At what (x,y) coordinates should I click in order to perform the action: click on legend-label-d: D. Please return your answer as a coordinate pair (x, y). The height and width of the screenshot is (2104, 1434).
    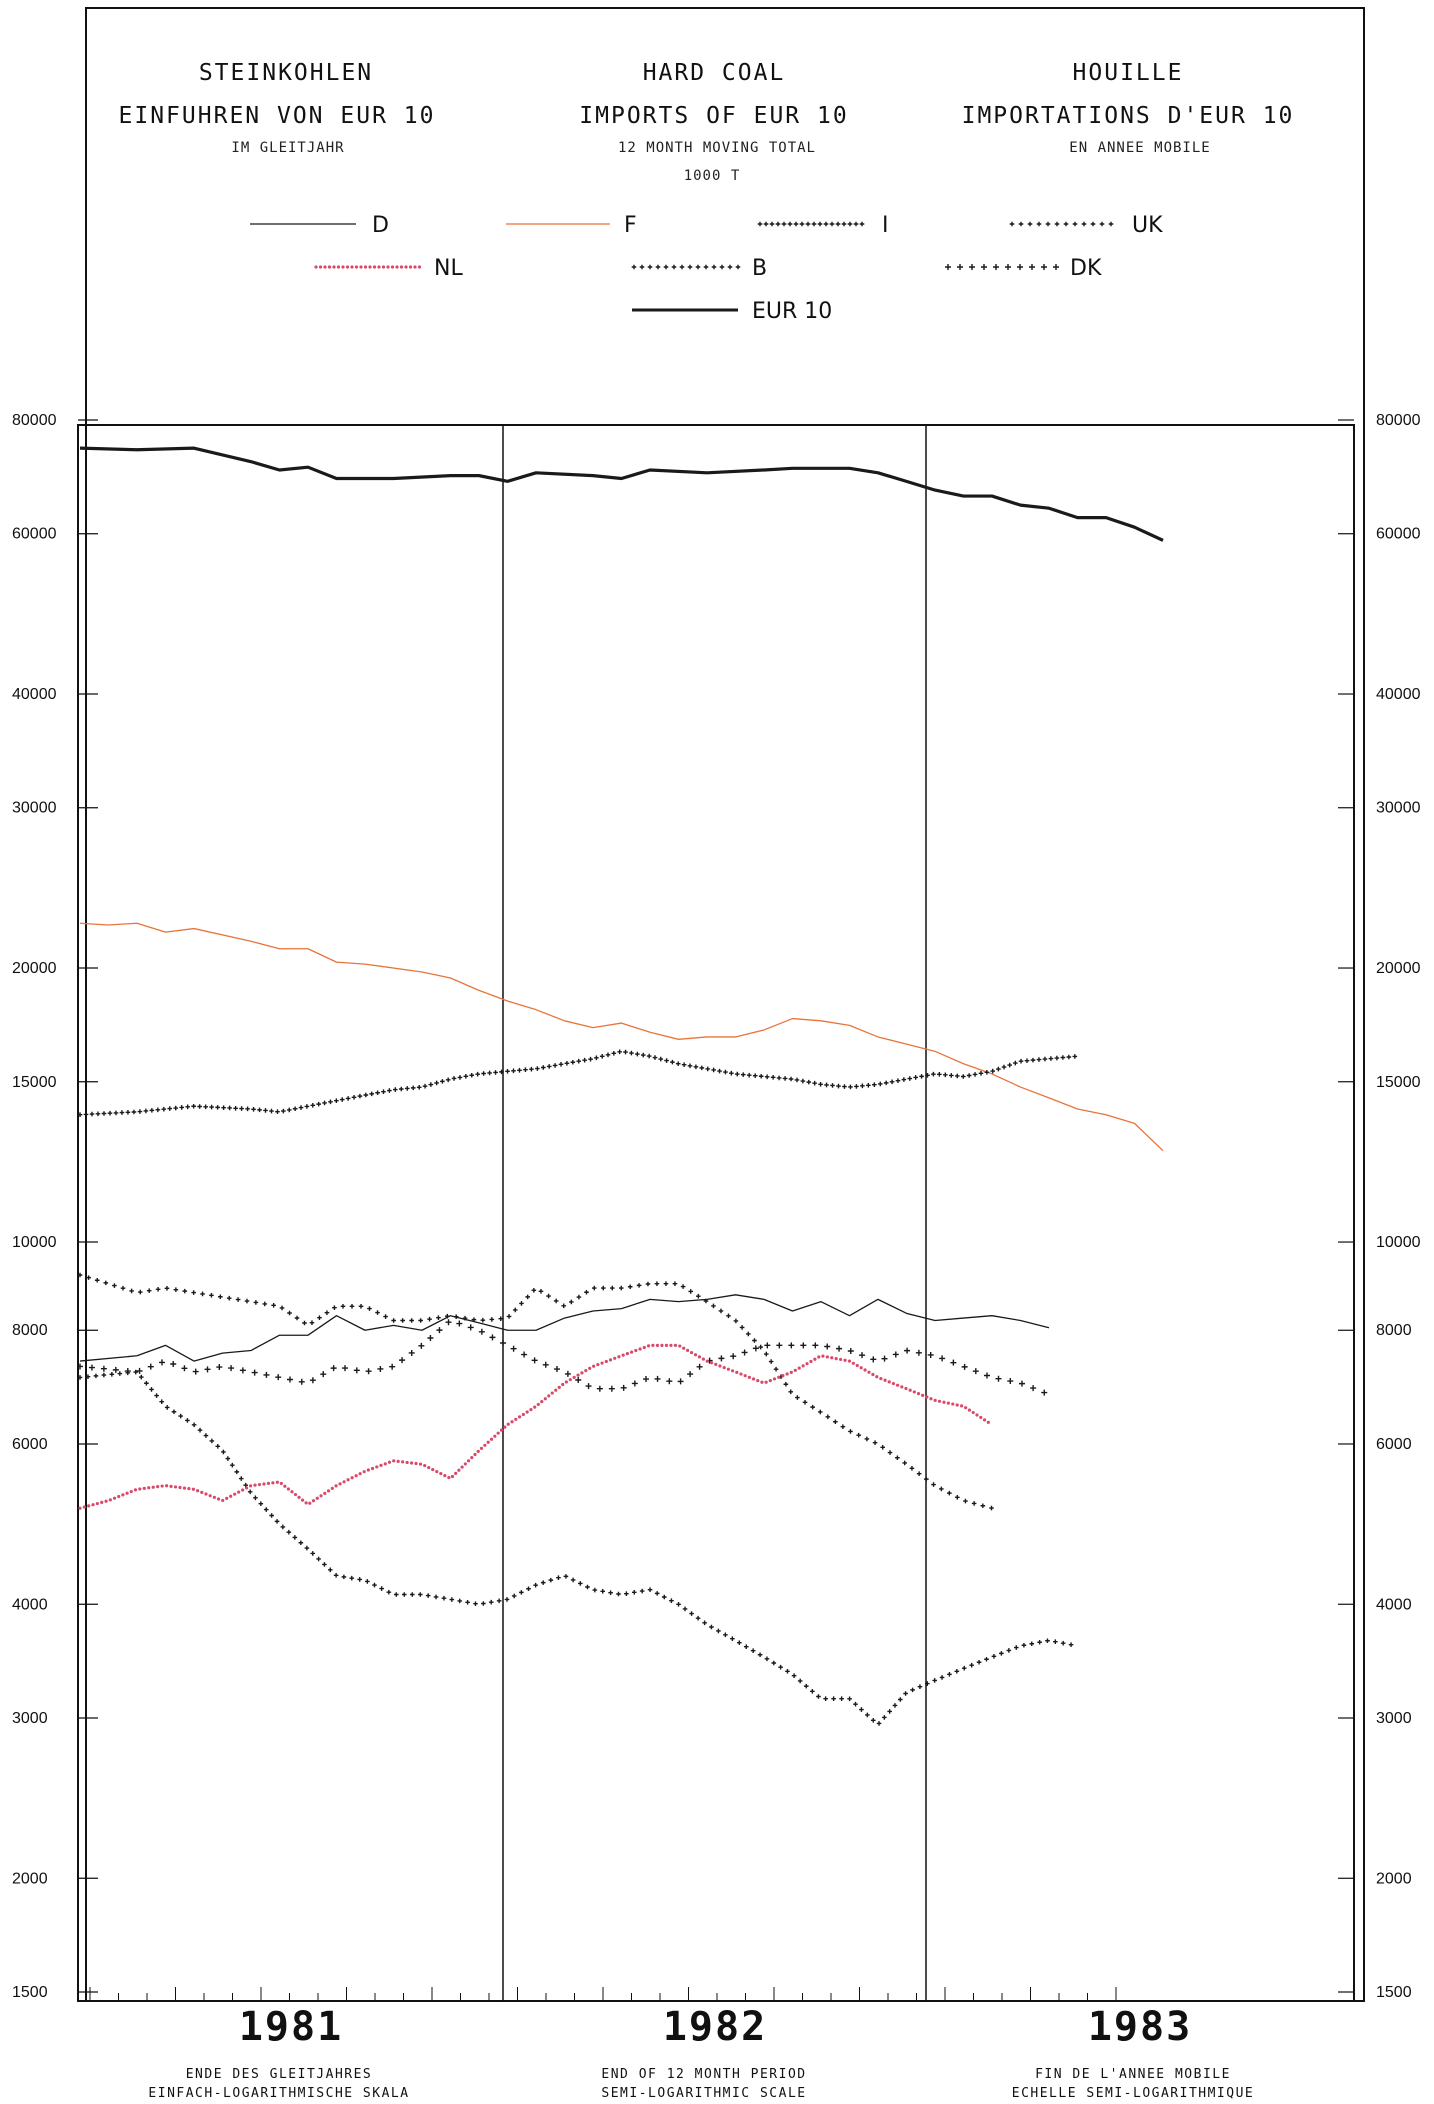
    Looking at the image, I should click on (380, 225).